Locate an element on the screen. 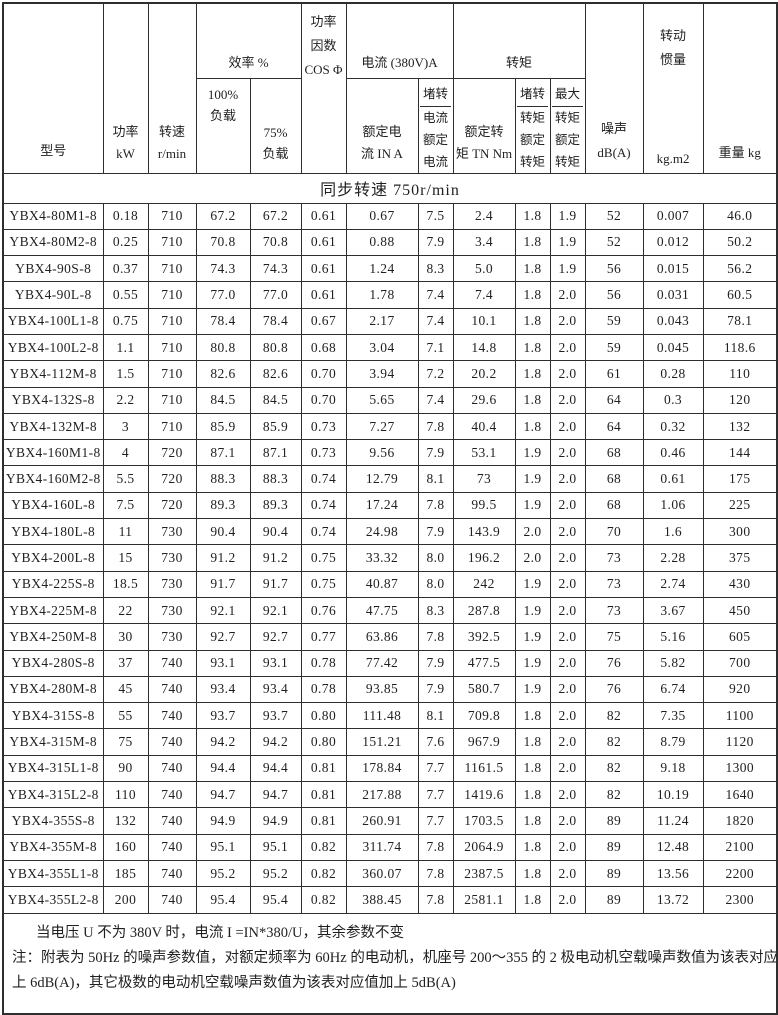 This screenshot has height=1015, width=778. cell-rated-torque: 242 is located at coordinates (484, 584).